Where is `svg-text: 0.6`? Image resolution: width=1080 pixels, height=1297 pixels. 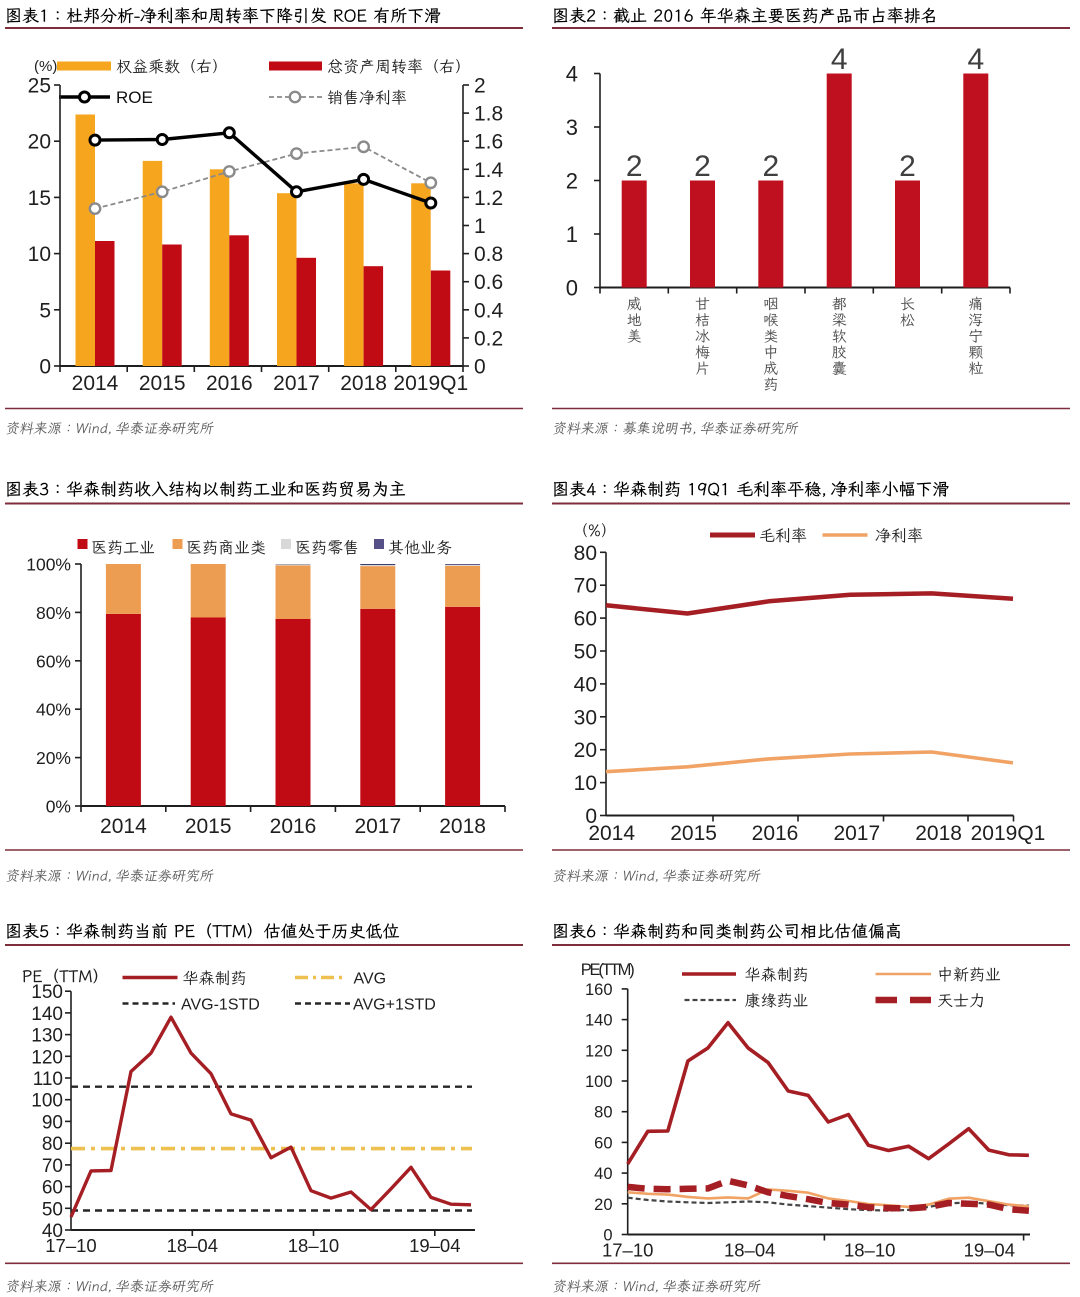 svg-text: 0.6 is located at coordinates (488, 282).